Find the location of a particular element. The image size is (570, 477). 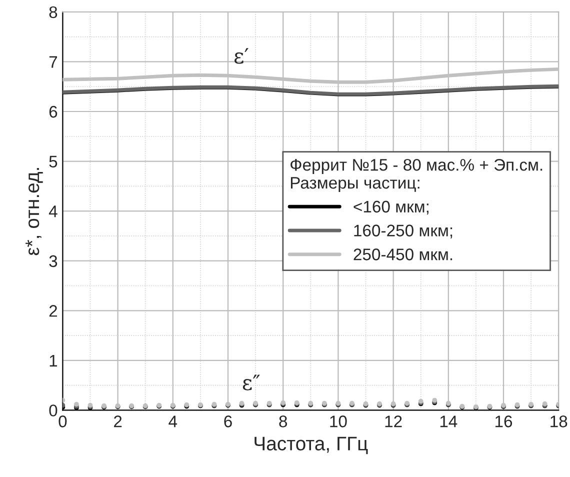

x-tick-label: 4 is located at coordinates (173, 422).